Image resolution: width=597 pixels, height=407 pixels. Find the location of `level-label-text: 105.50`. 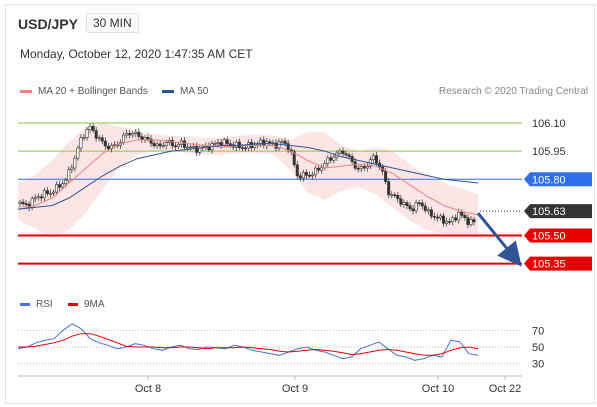

level-label-text: 105.50 is located at coordinates (549, 237).